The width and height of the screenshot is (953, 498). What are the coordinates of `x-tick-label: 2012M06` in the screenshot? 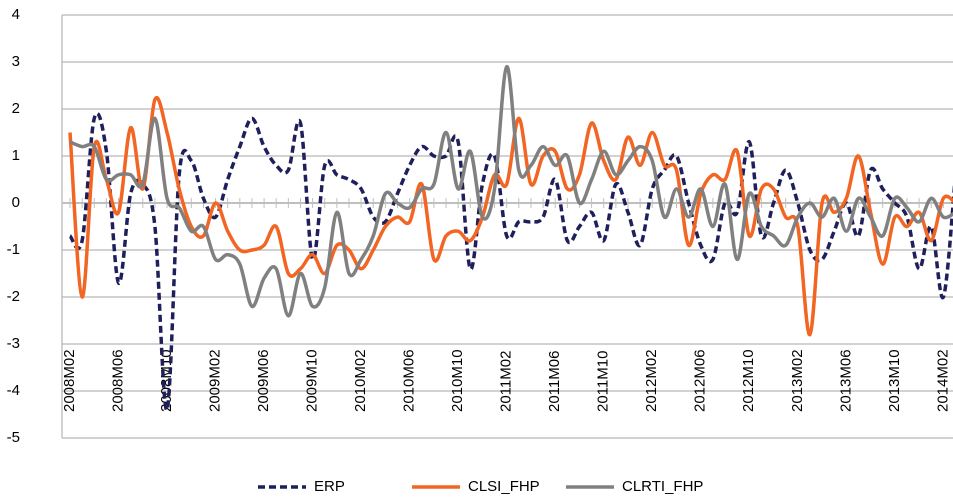 It's located at (700, 380).